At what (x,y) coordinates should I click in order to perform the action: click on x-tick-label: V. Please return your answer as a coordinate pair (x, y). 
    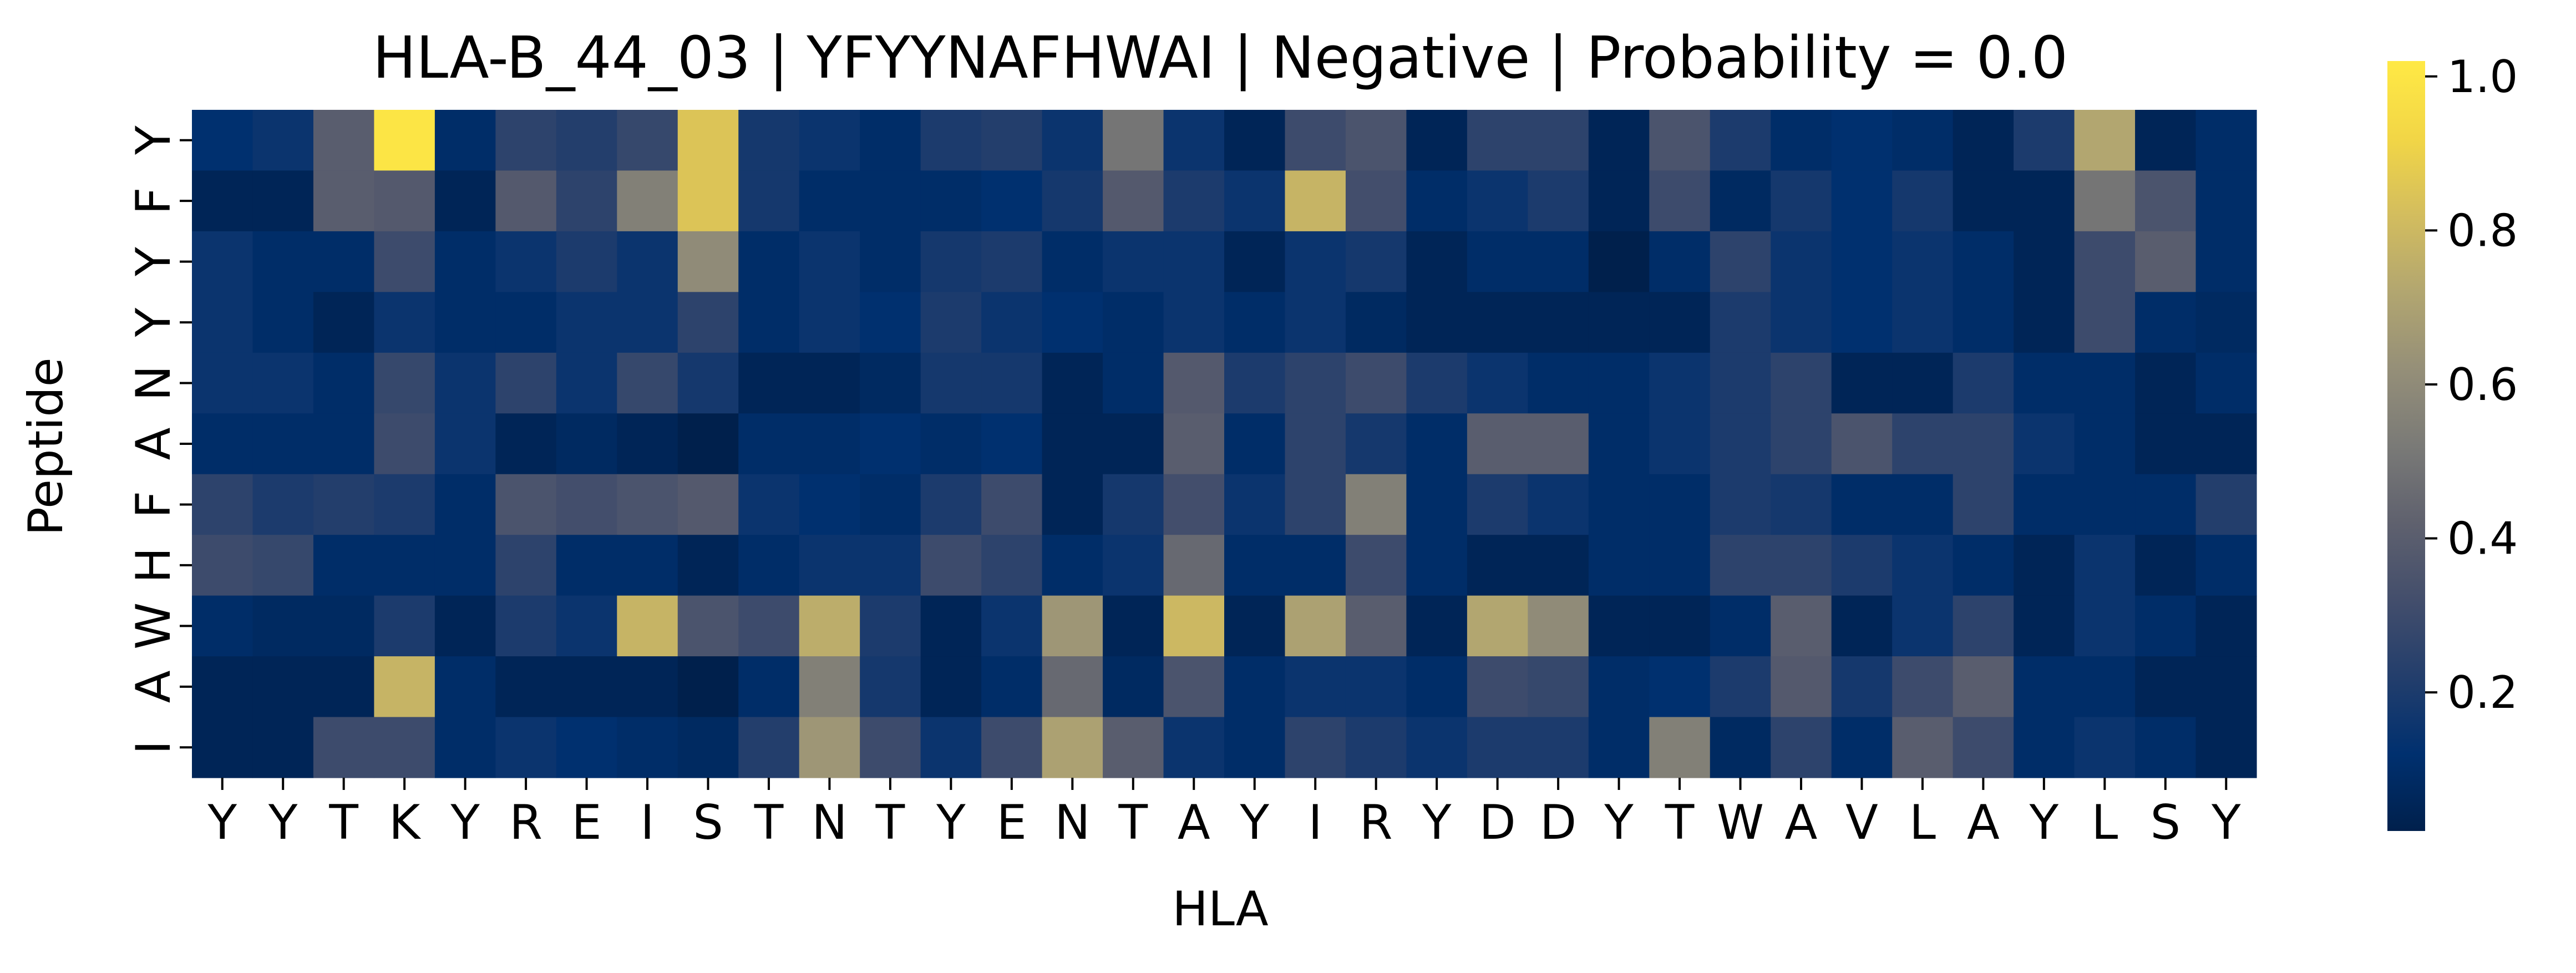
    Looking at the image, I should click on (1861, 822).